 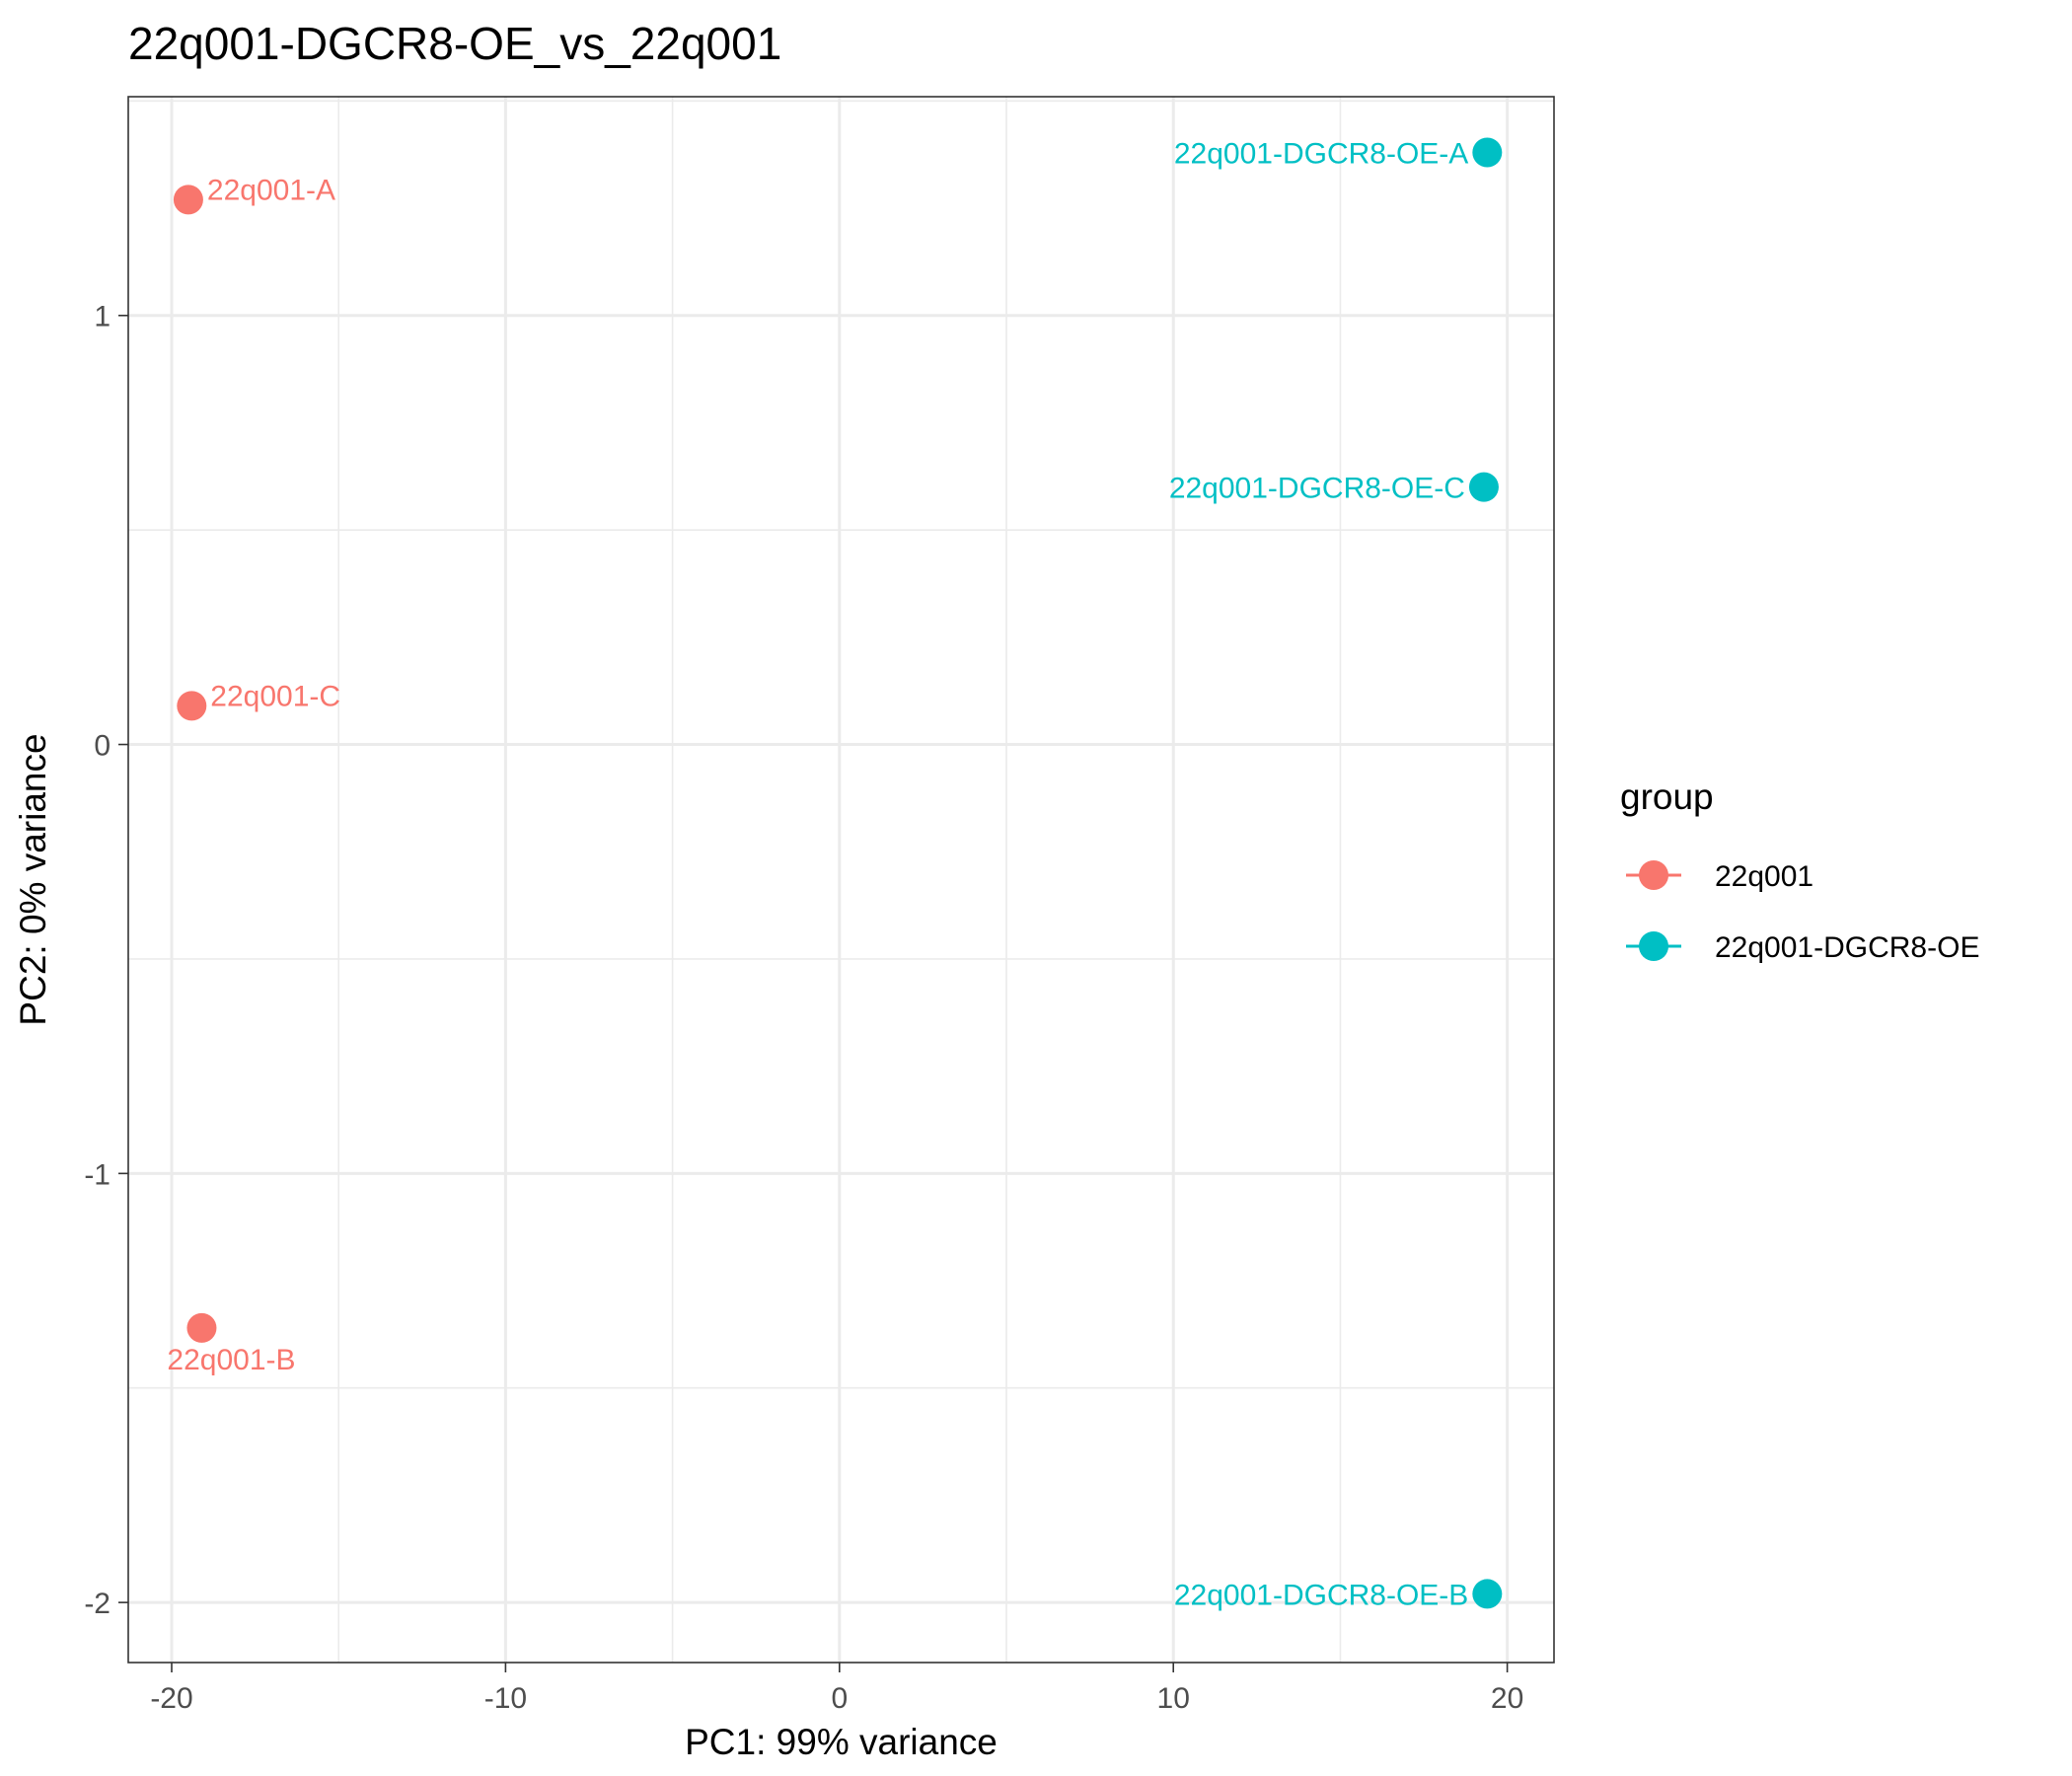 I want to click on x-tick-label: 20, so click(x=1507, y=1699).